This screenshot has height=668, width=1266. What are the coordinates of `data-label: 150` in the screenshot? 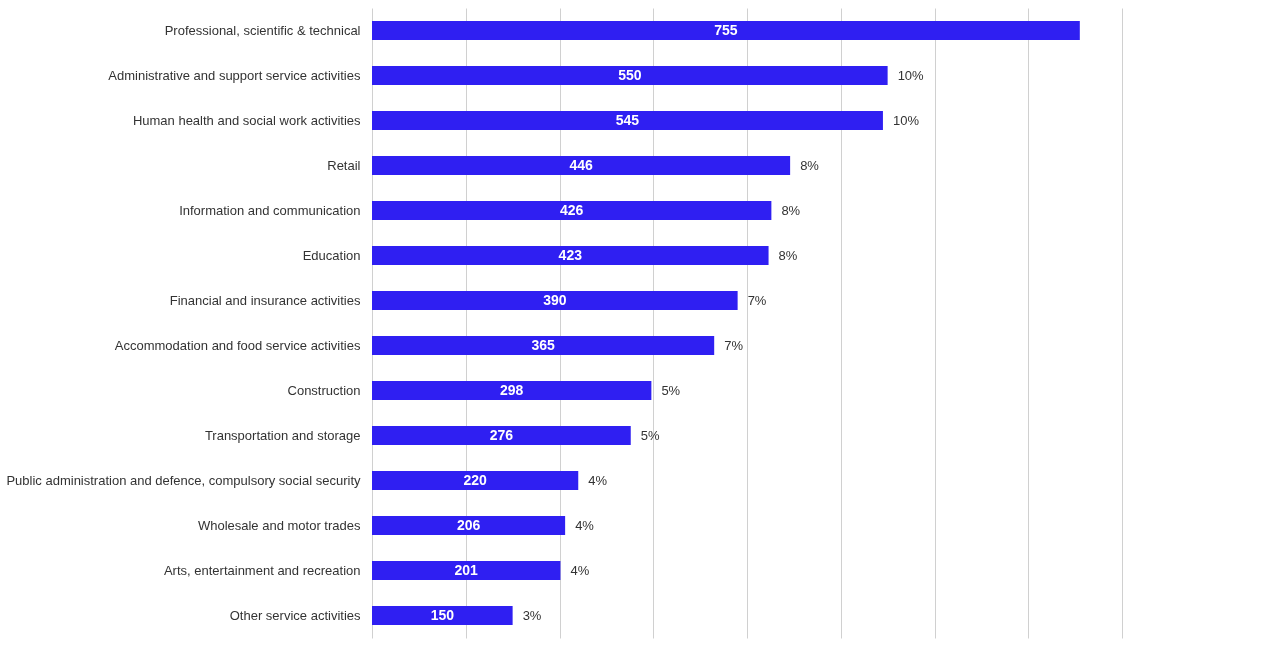 It's located at (442, 614).